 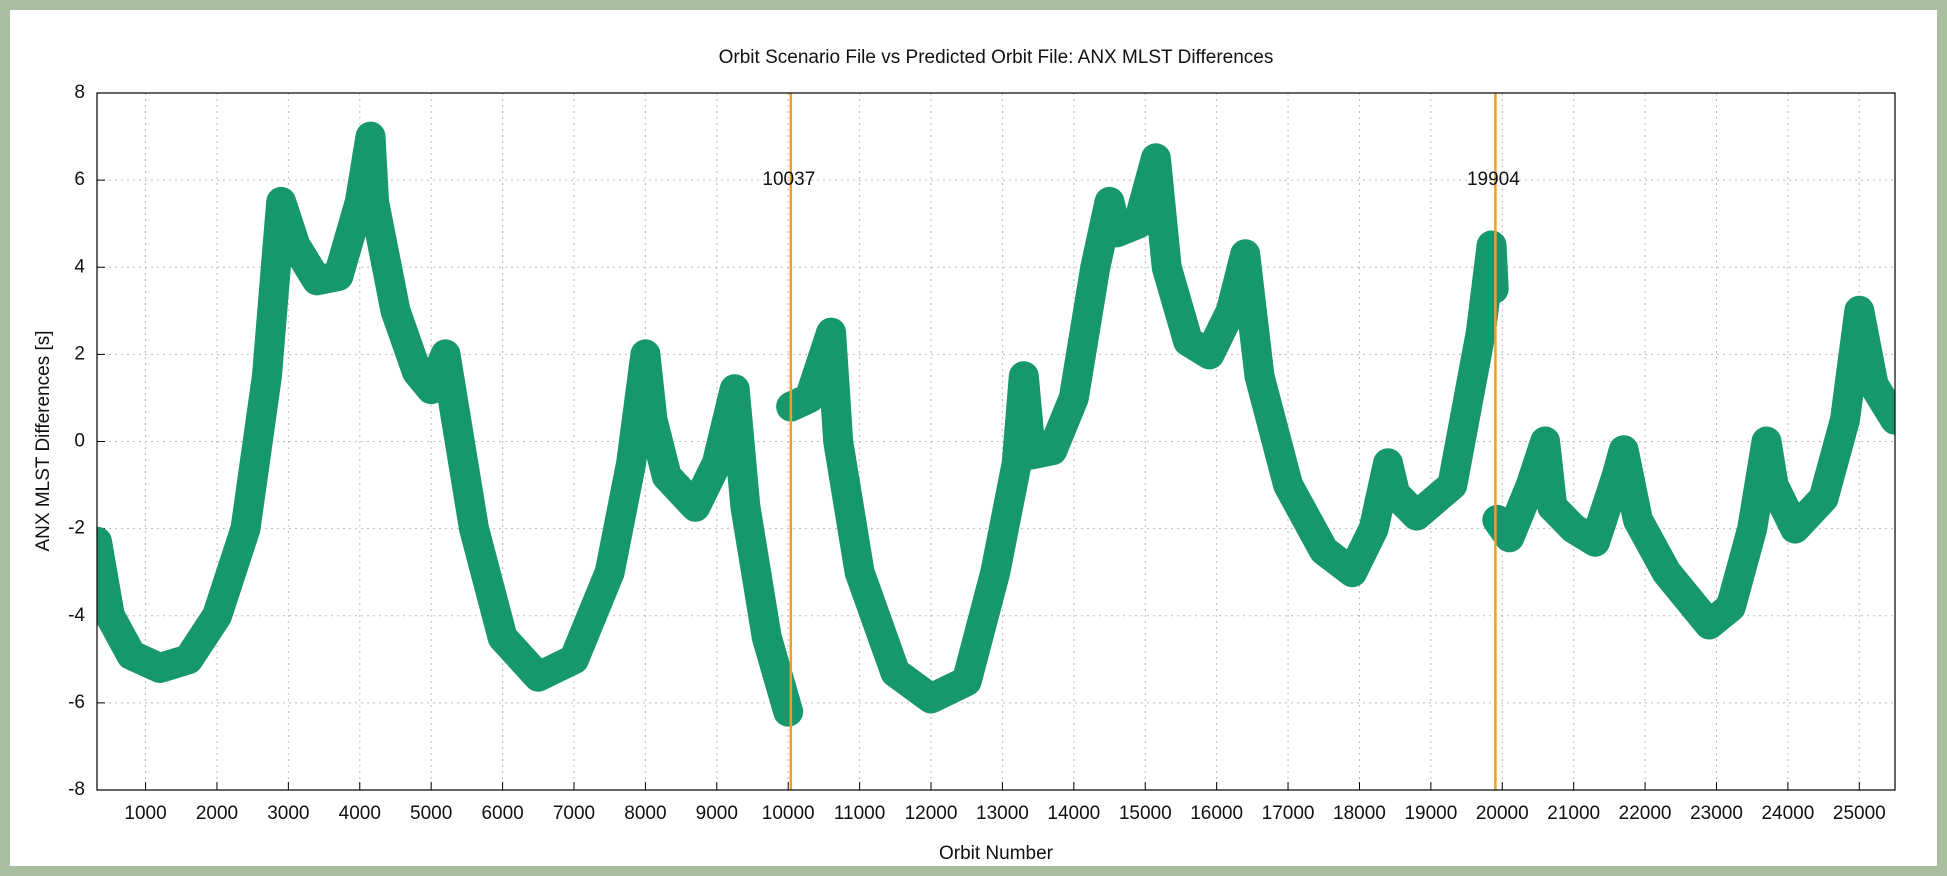 What do you see at coordinates (645, 813) in the screenshot?
I see `x-tick-label: 8000` at bounding box center [645, 813].